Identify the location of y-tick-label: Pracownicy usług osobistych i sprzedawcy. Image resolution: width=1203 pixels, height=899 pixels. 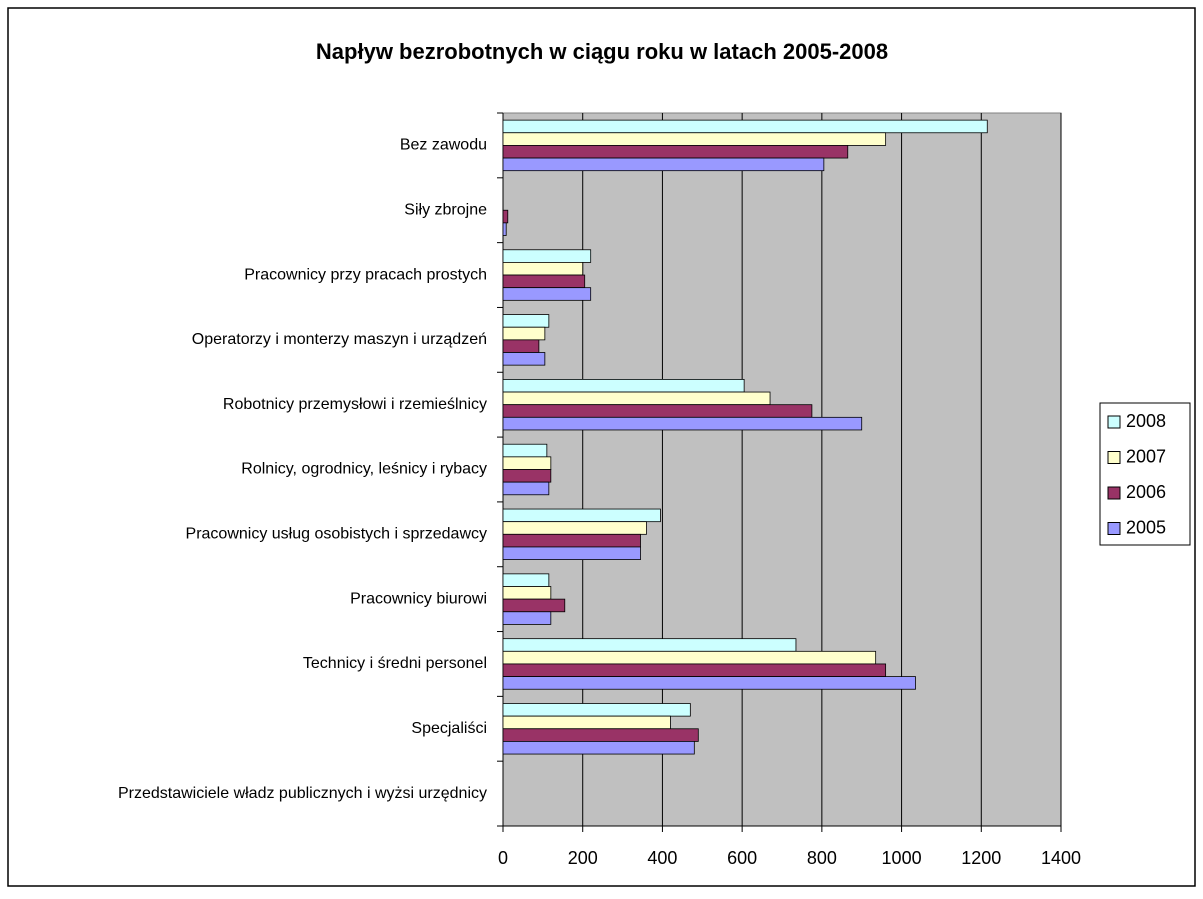
(336, 534).